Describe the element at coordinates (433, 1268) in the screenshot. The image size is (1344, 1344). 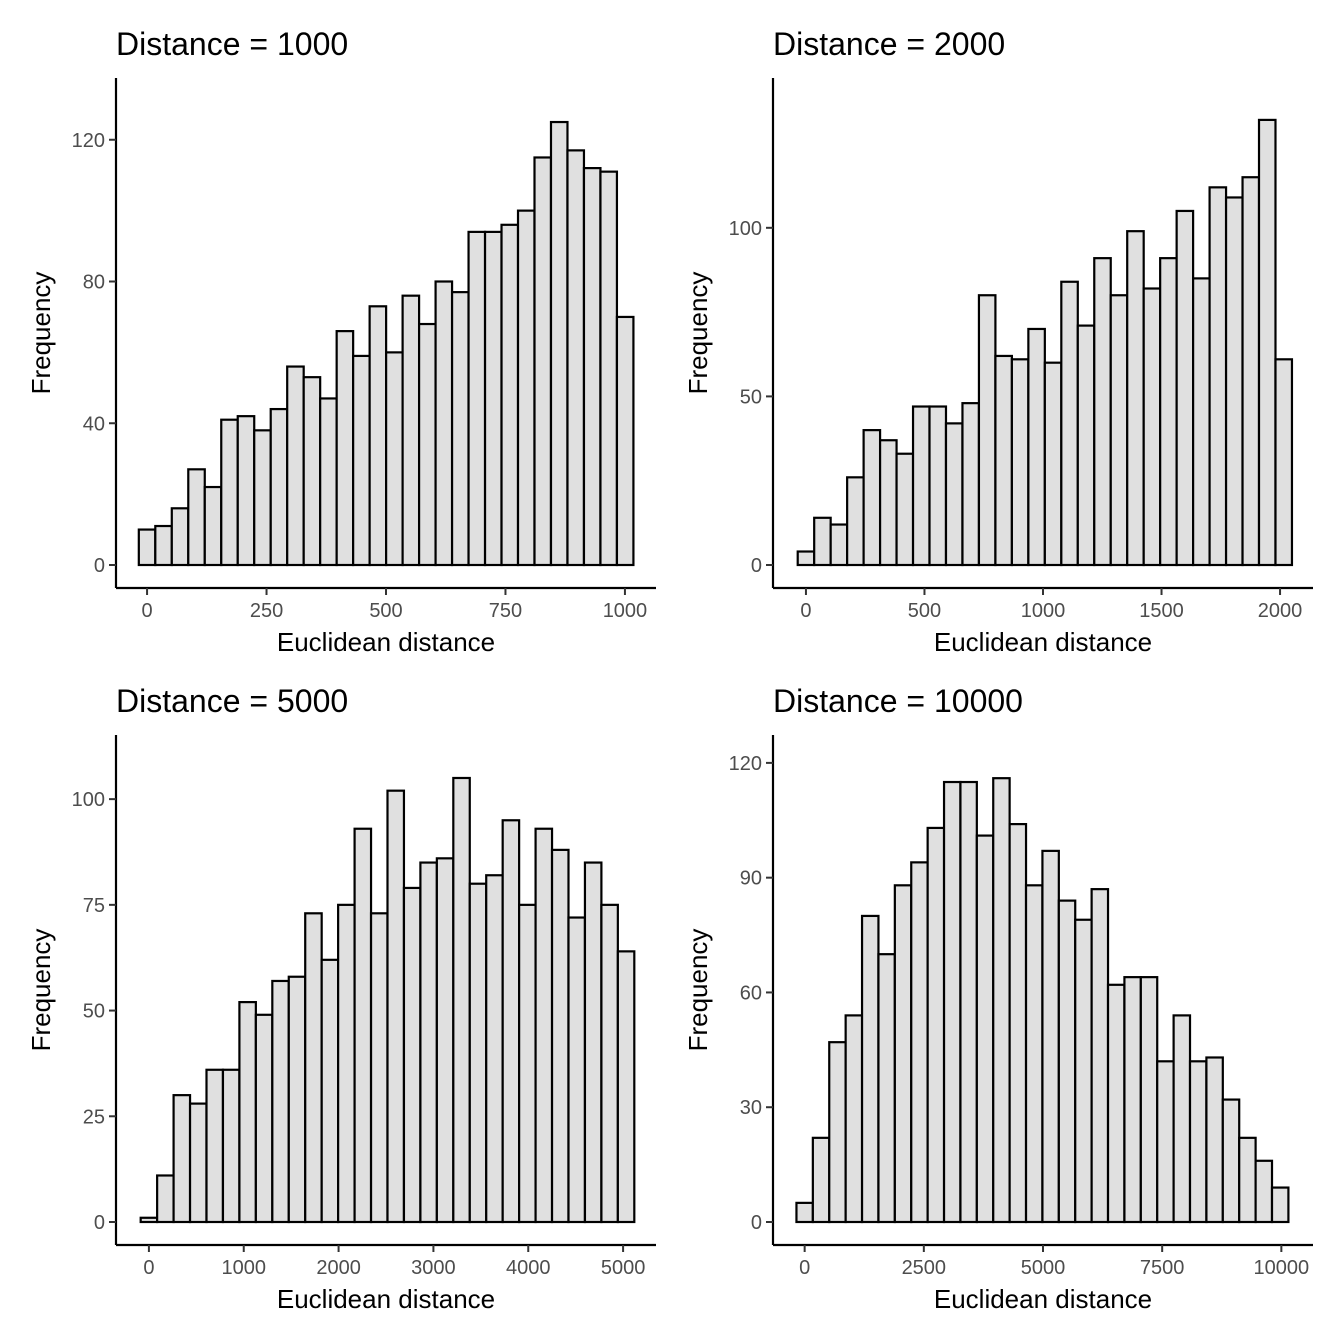
I see `x-tick-label: 3000` at that location.